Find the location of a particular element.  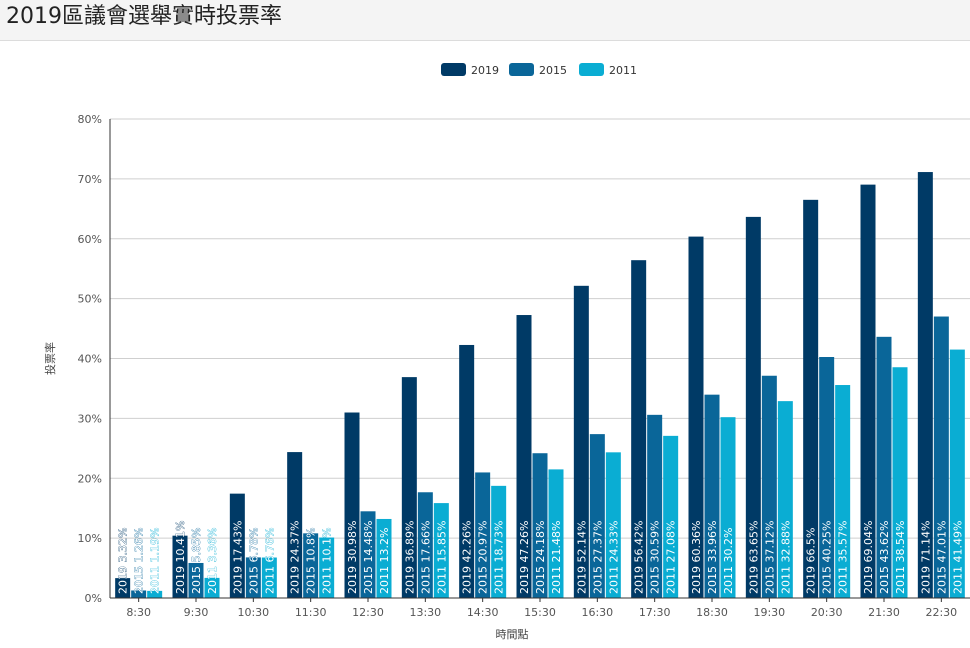

data-label: 2015 6.78% is located at coordinates (253, 561).